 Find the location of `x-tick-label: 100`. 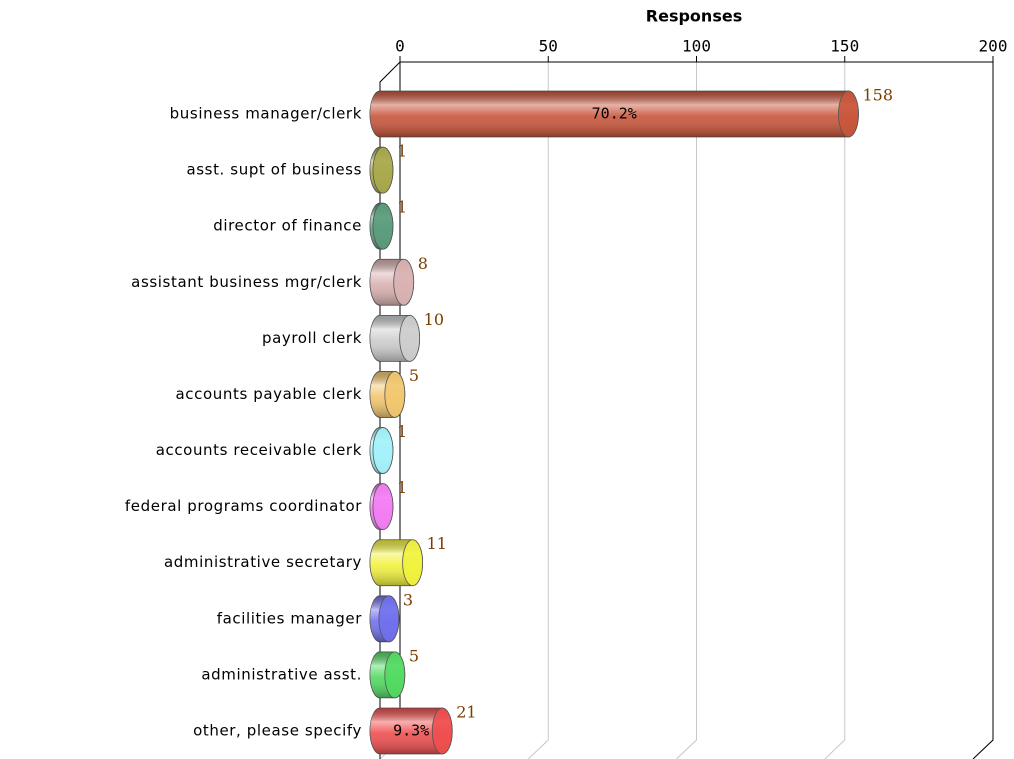

x-tick-label: 100 is located at coordinates (696, 46).